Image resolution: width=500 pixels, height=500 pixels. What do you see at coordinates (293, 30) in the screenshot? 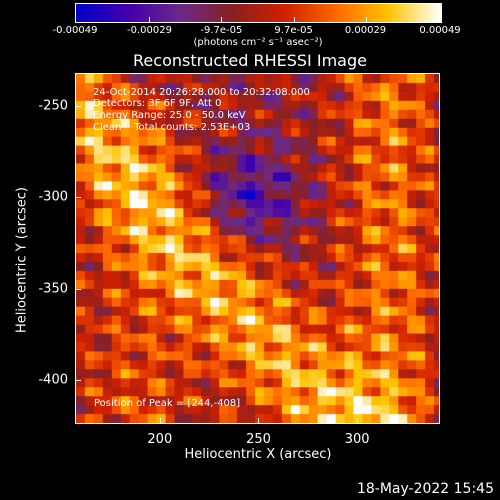
I see `colorbar-tick-label: 9.7e-05` at bounding box center [293, 30].